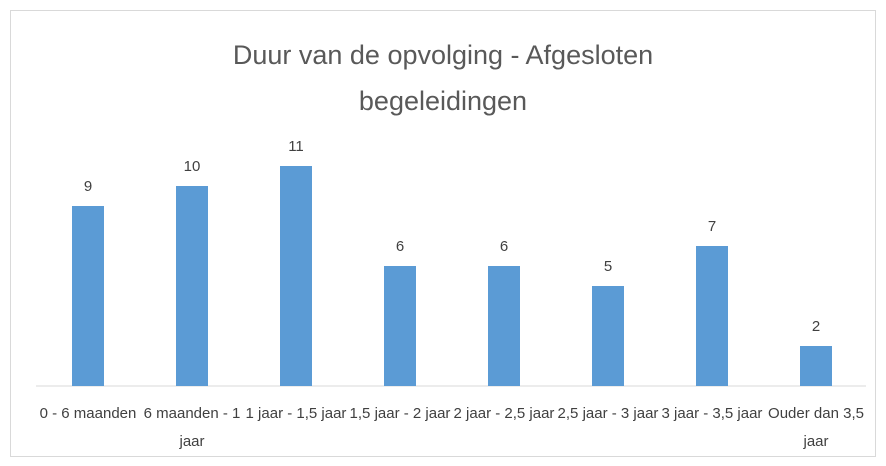 This screenshot has height=466, width=886. I want to click on data-label: 5, so click(608, 266).